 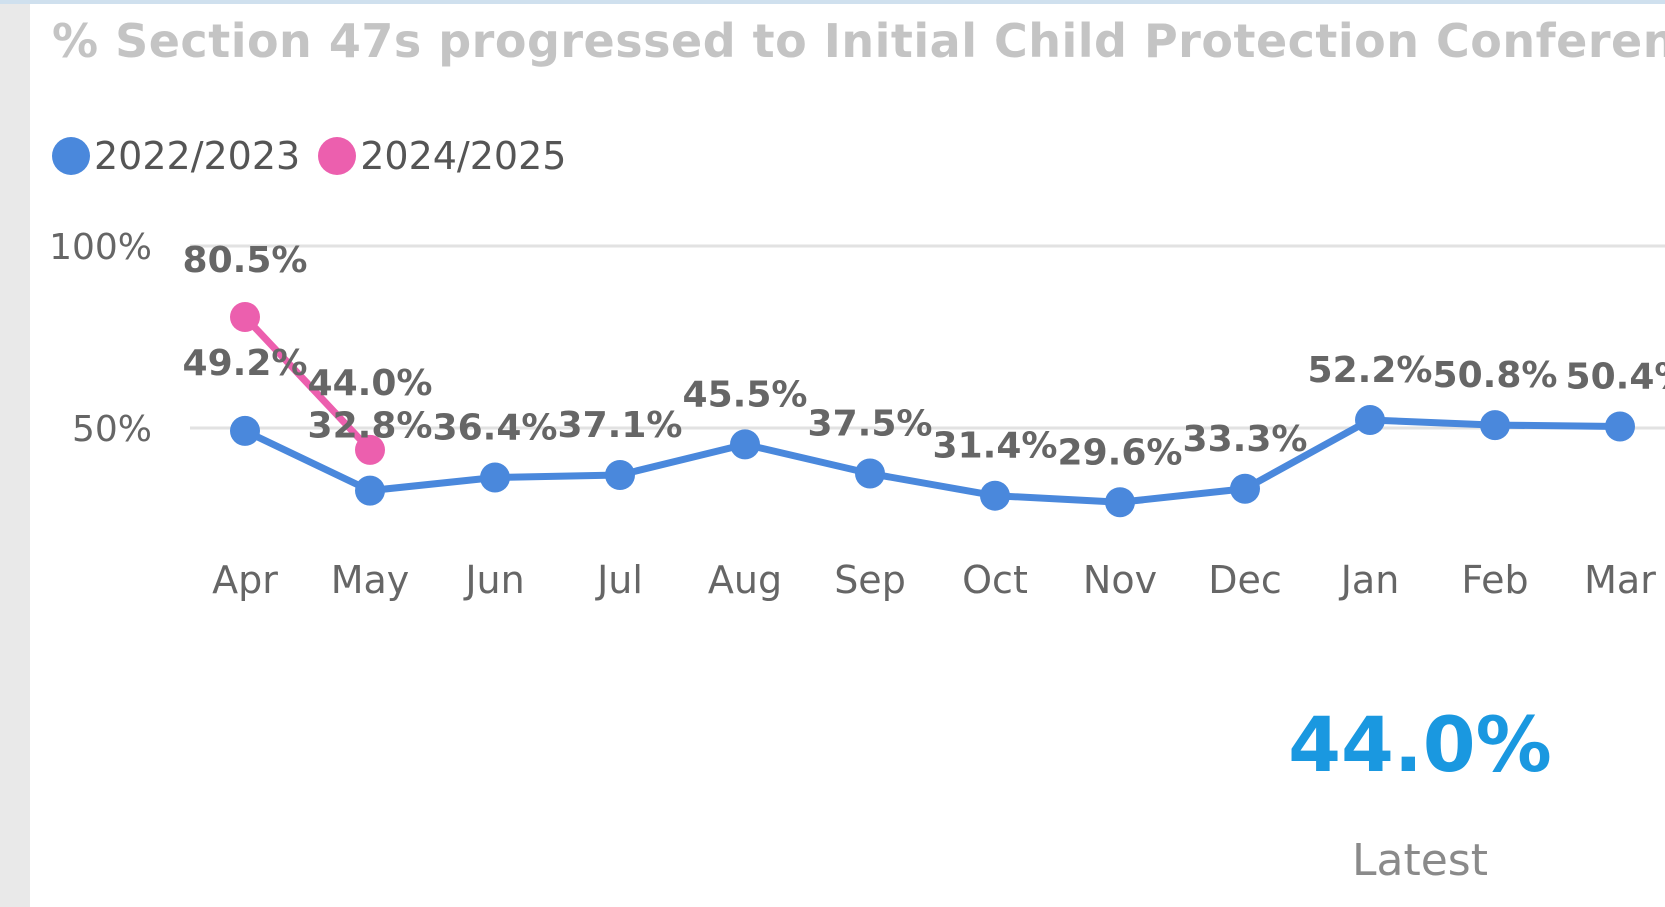 I want to click on x-tick-label: Jun, so click(x=493, y=580).